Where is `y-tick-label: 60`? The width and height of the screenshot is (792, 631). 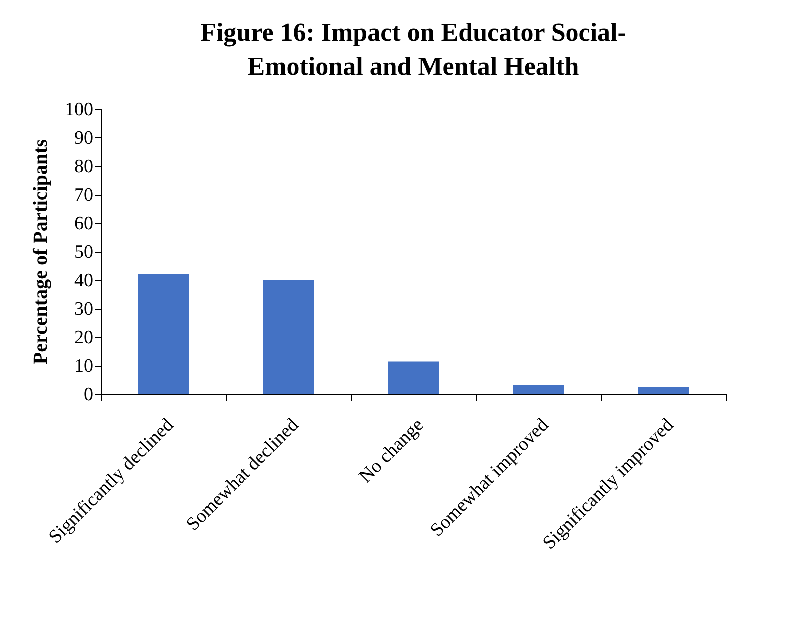 y-tick-label: 60 is located at coordinates (84, 224).